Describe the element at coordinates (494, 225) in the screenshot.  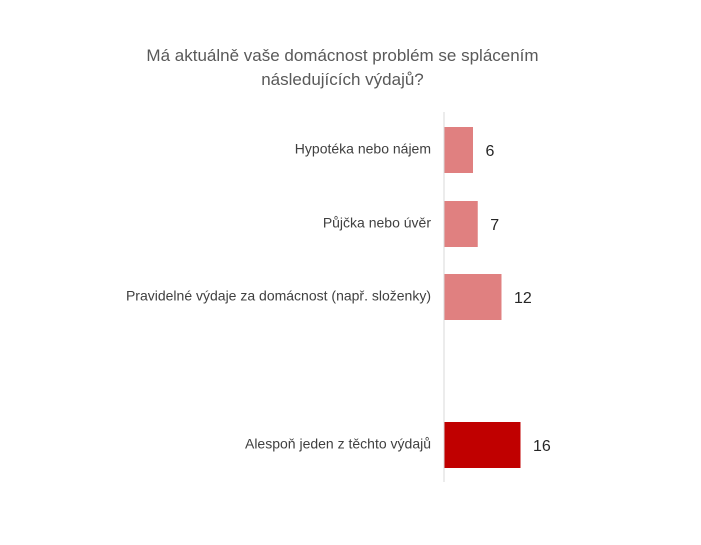
I see `value-label-2: 7` at that location.